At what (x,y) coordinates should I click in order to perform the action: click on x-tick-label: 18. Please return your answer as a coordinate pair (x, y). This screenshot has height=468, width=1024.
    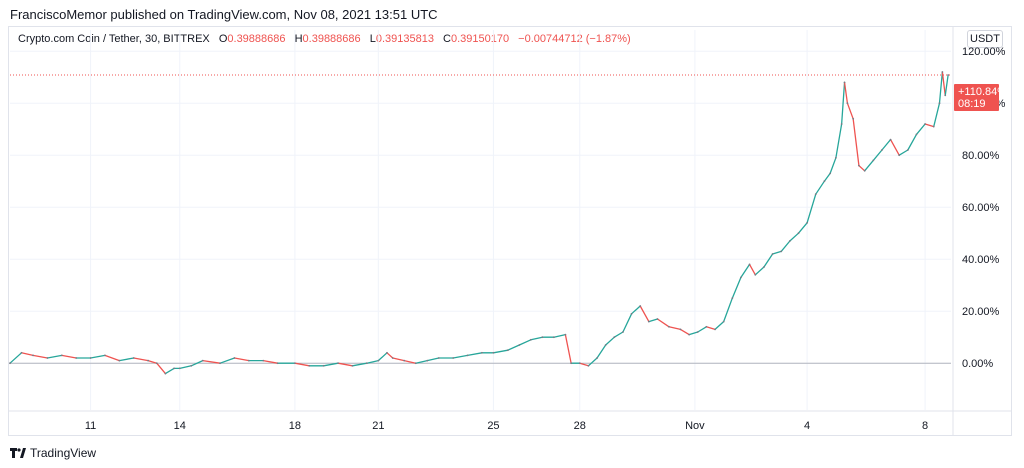
    Looking at the image, I should click on (295, 426).